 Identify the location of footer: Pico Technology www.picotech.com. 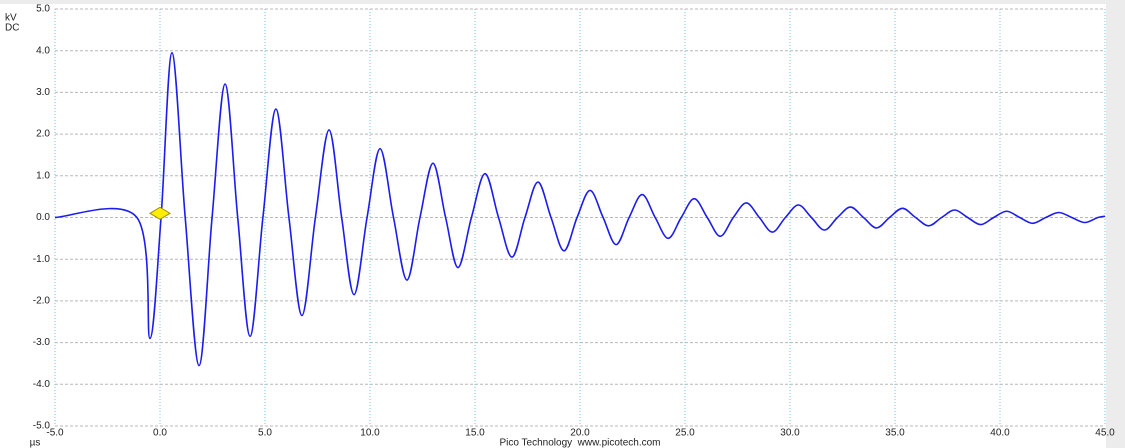
(579, 443).